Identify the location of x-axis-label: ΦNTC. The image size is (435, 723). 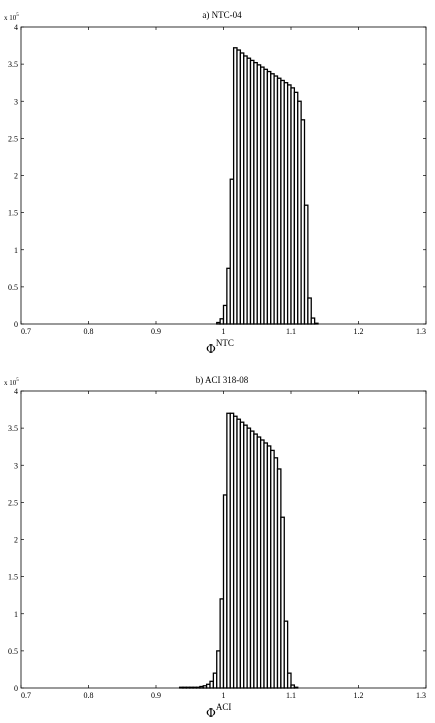
(220, 347).